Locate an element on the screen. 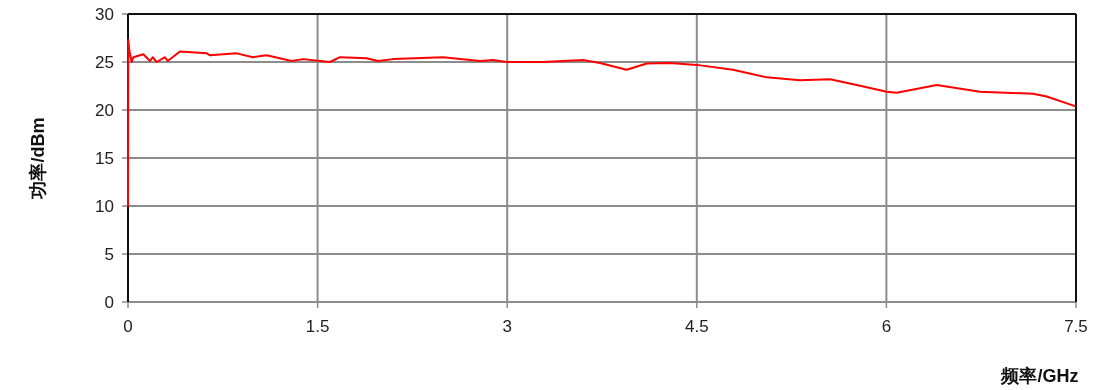 This screenshot has height=390, width=1094. y-tick-label: 5 is located at coordinates (109, 254).